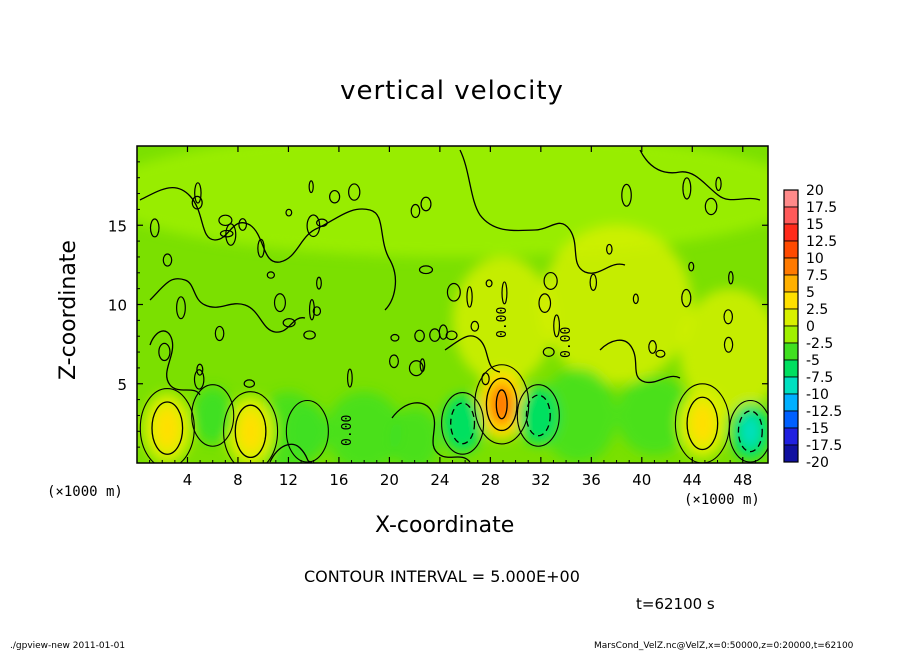 The height and width of the screenshot is (654, 904). I want to click on colorbar-label: -12.5, so click(824, 412).